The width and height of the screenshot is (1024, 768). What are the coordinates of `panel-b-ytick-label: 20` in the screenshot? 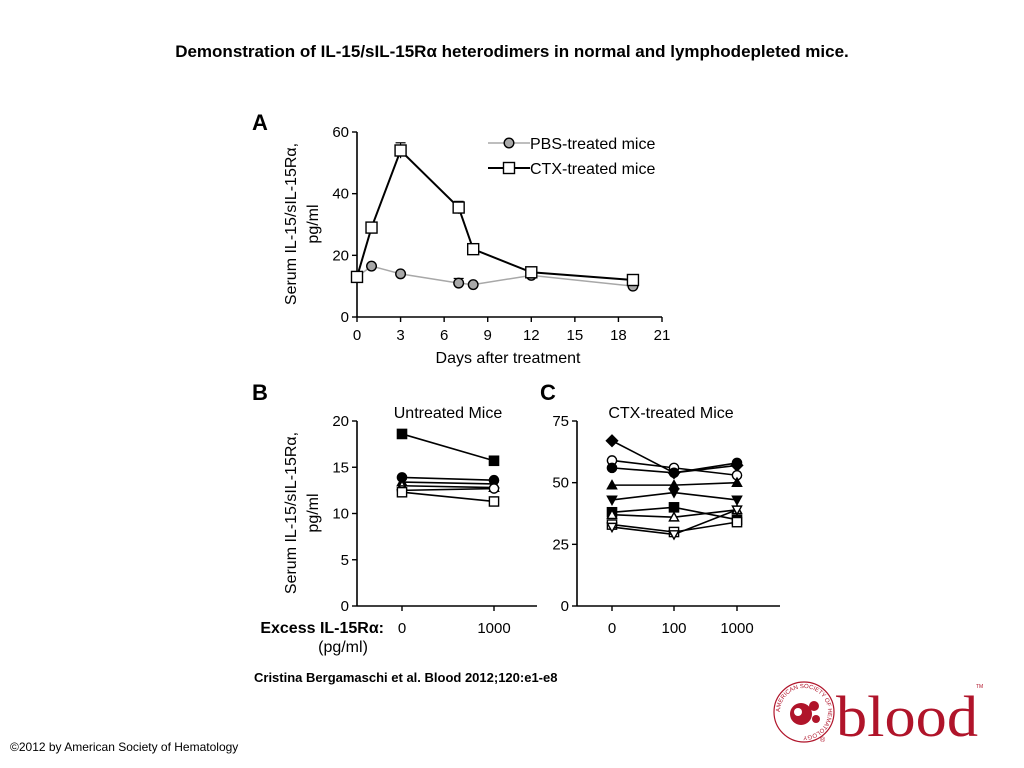 It's located at (340, 421).